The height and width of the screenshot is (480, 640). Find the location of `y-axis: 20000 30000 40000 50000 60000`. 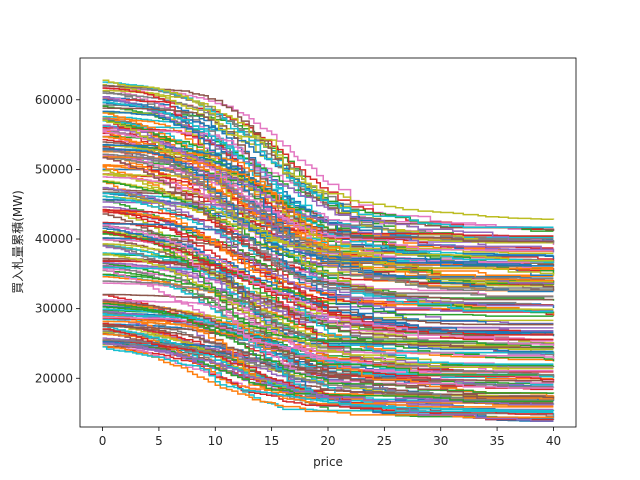

y-axis: 20000 30000 40000 50000 60000 is located at coordinates (57, 239).